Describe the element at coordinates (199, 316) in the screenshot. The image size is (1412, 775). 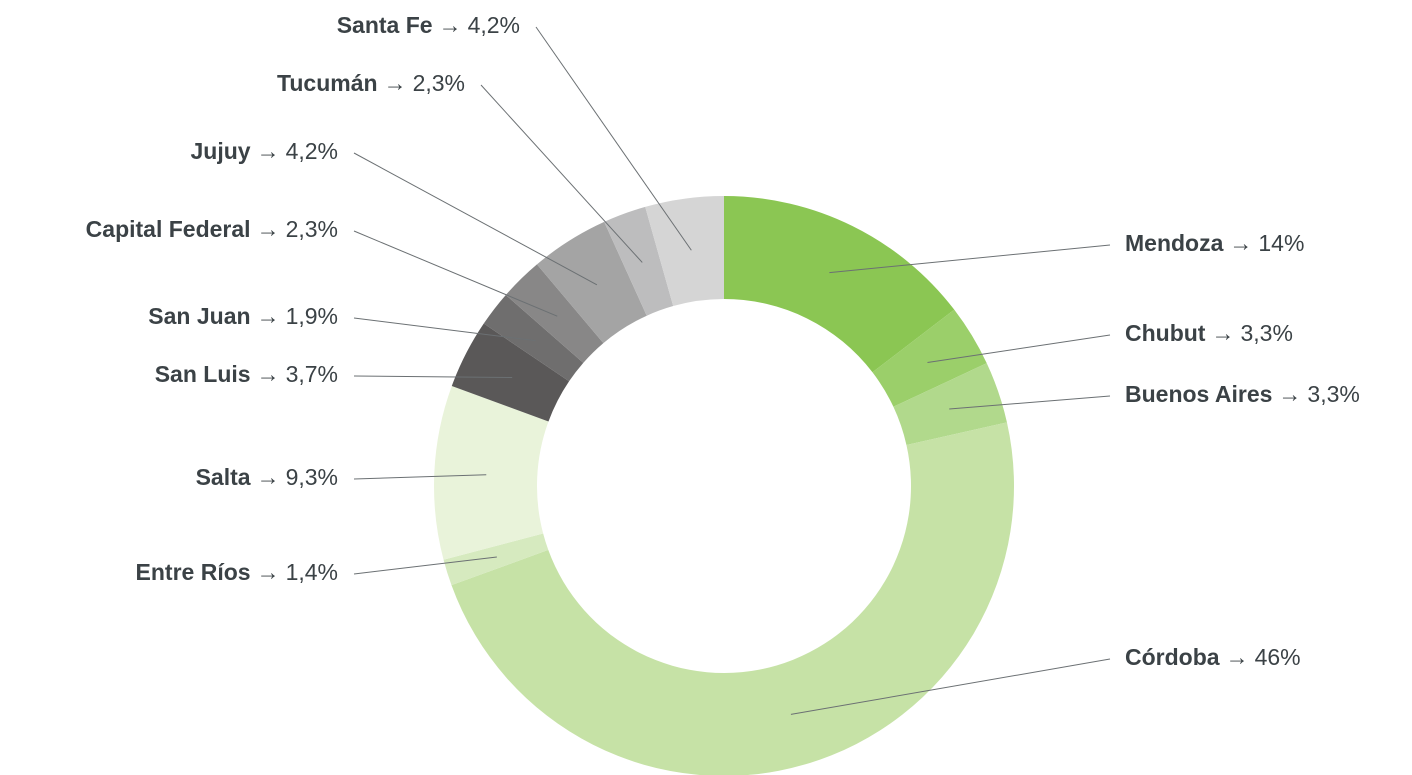
I see `slice-name: San Juan` at that location.